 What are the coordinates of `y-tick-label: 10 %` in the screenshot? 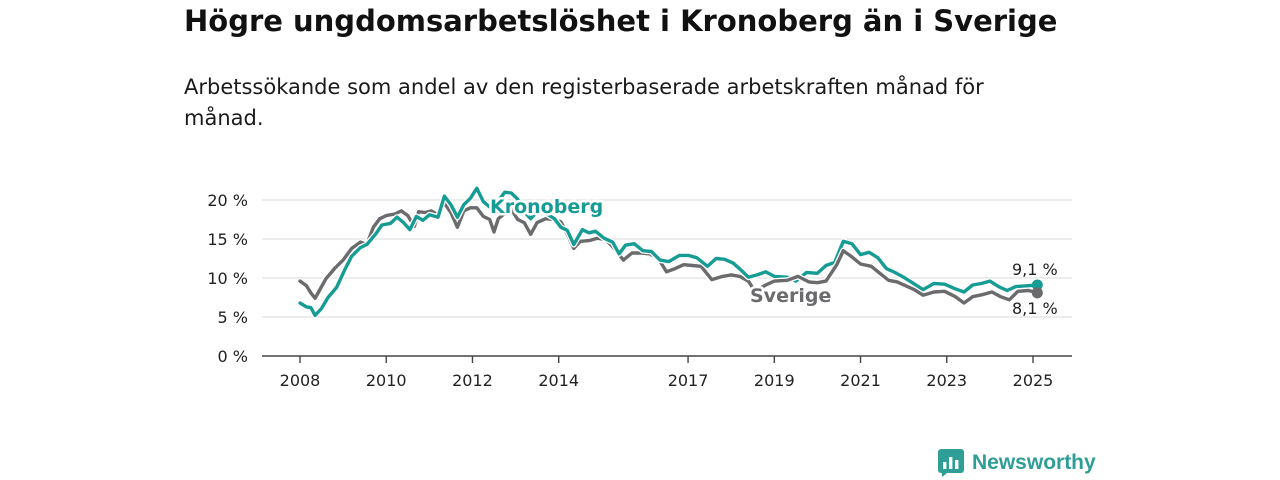 It's located at (227, 278).